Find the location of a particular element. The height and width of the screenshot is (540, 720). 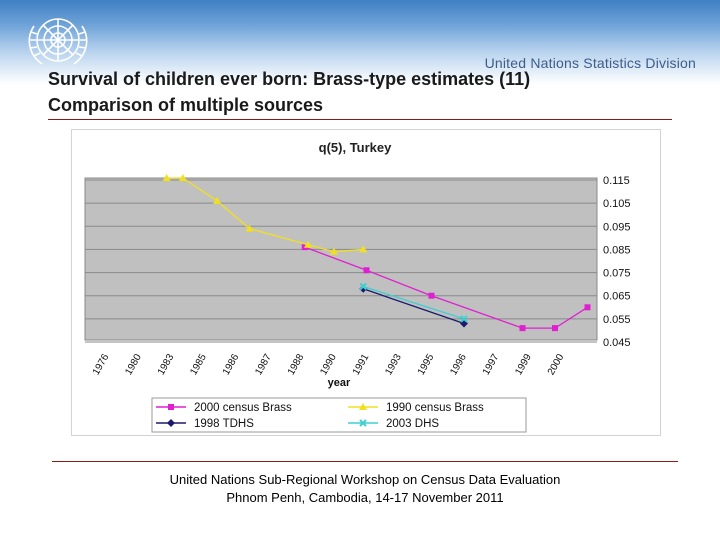

x-tick-label: 1976 is located at coordinates (101, 364).